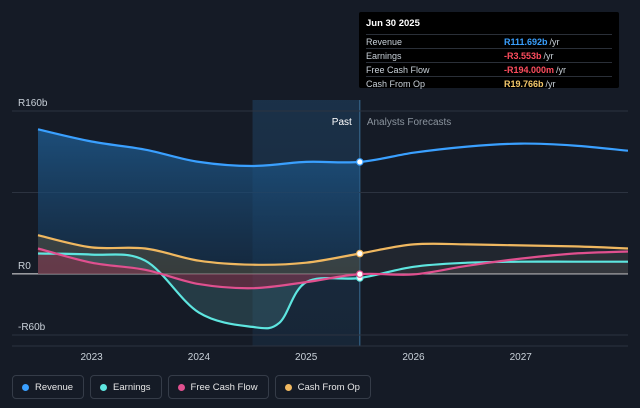 The image size is (640, 408). Describe the element at coordinates (24, 266) in the screenshot. I see `y-tick-label: R0` at that location.